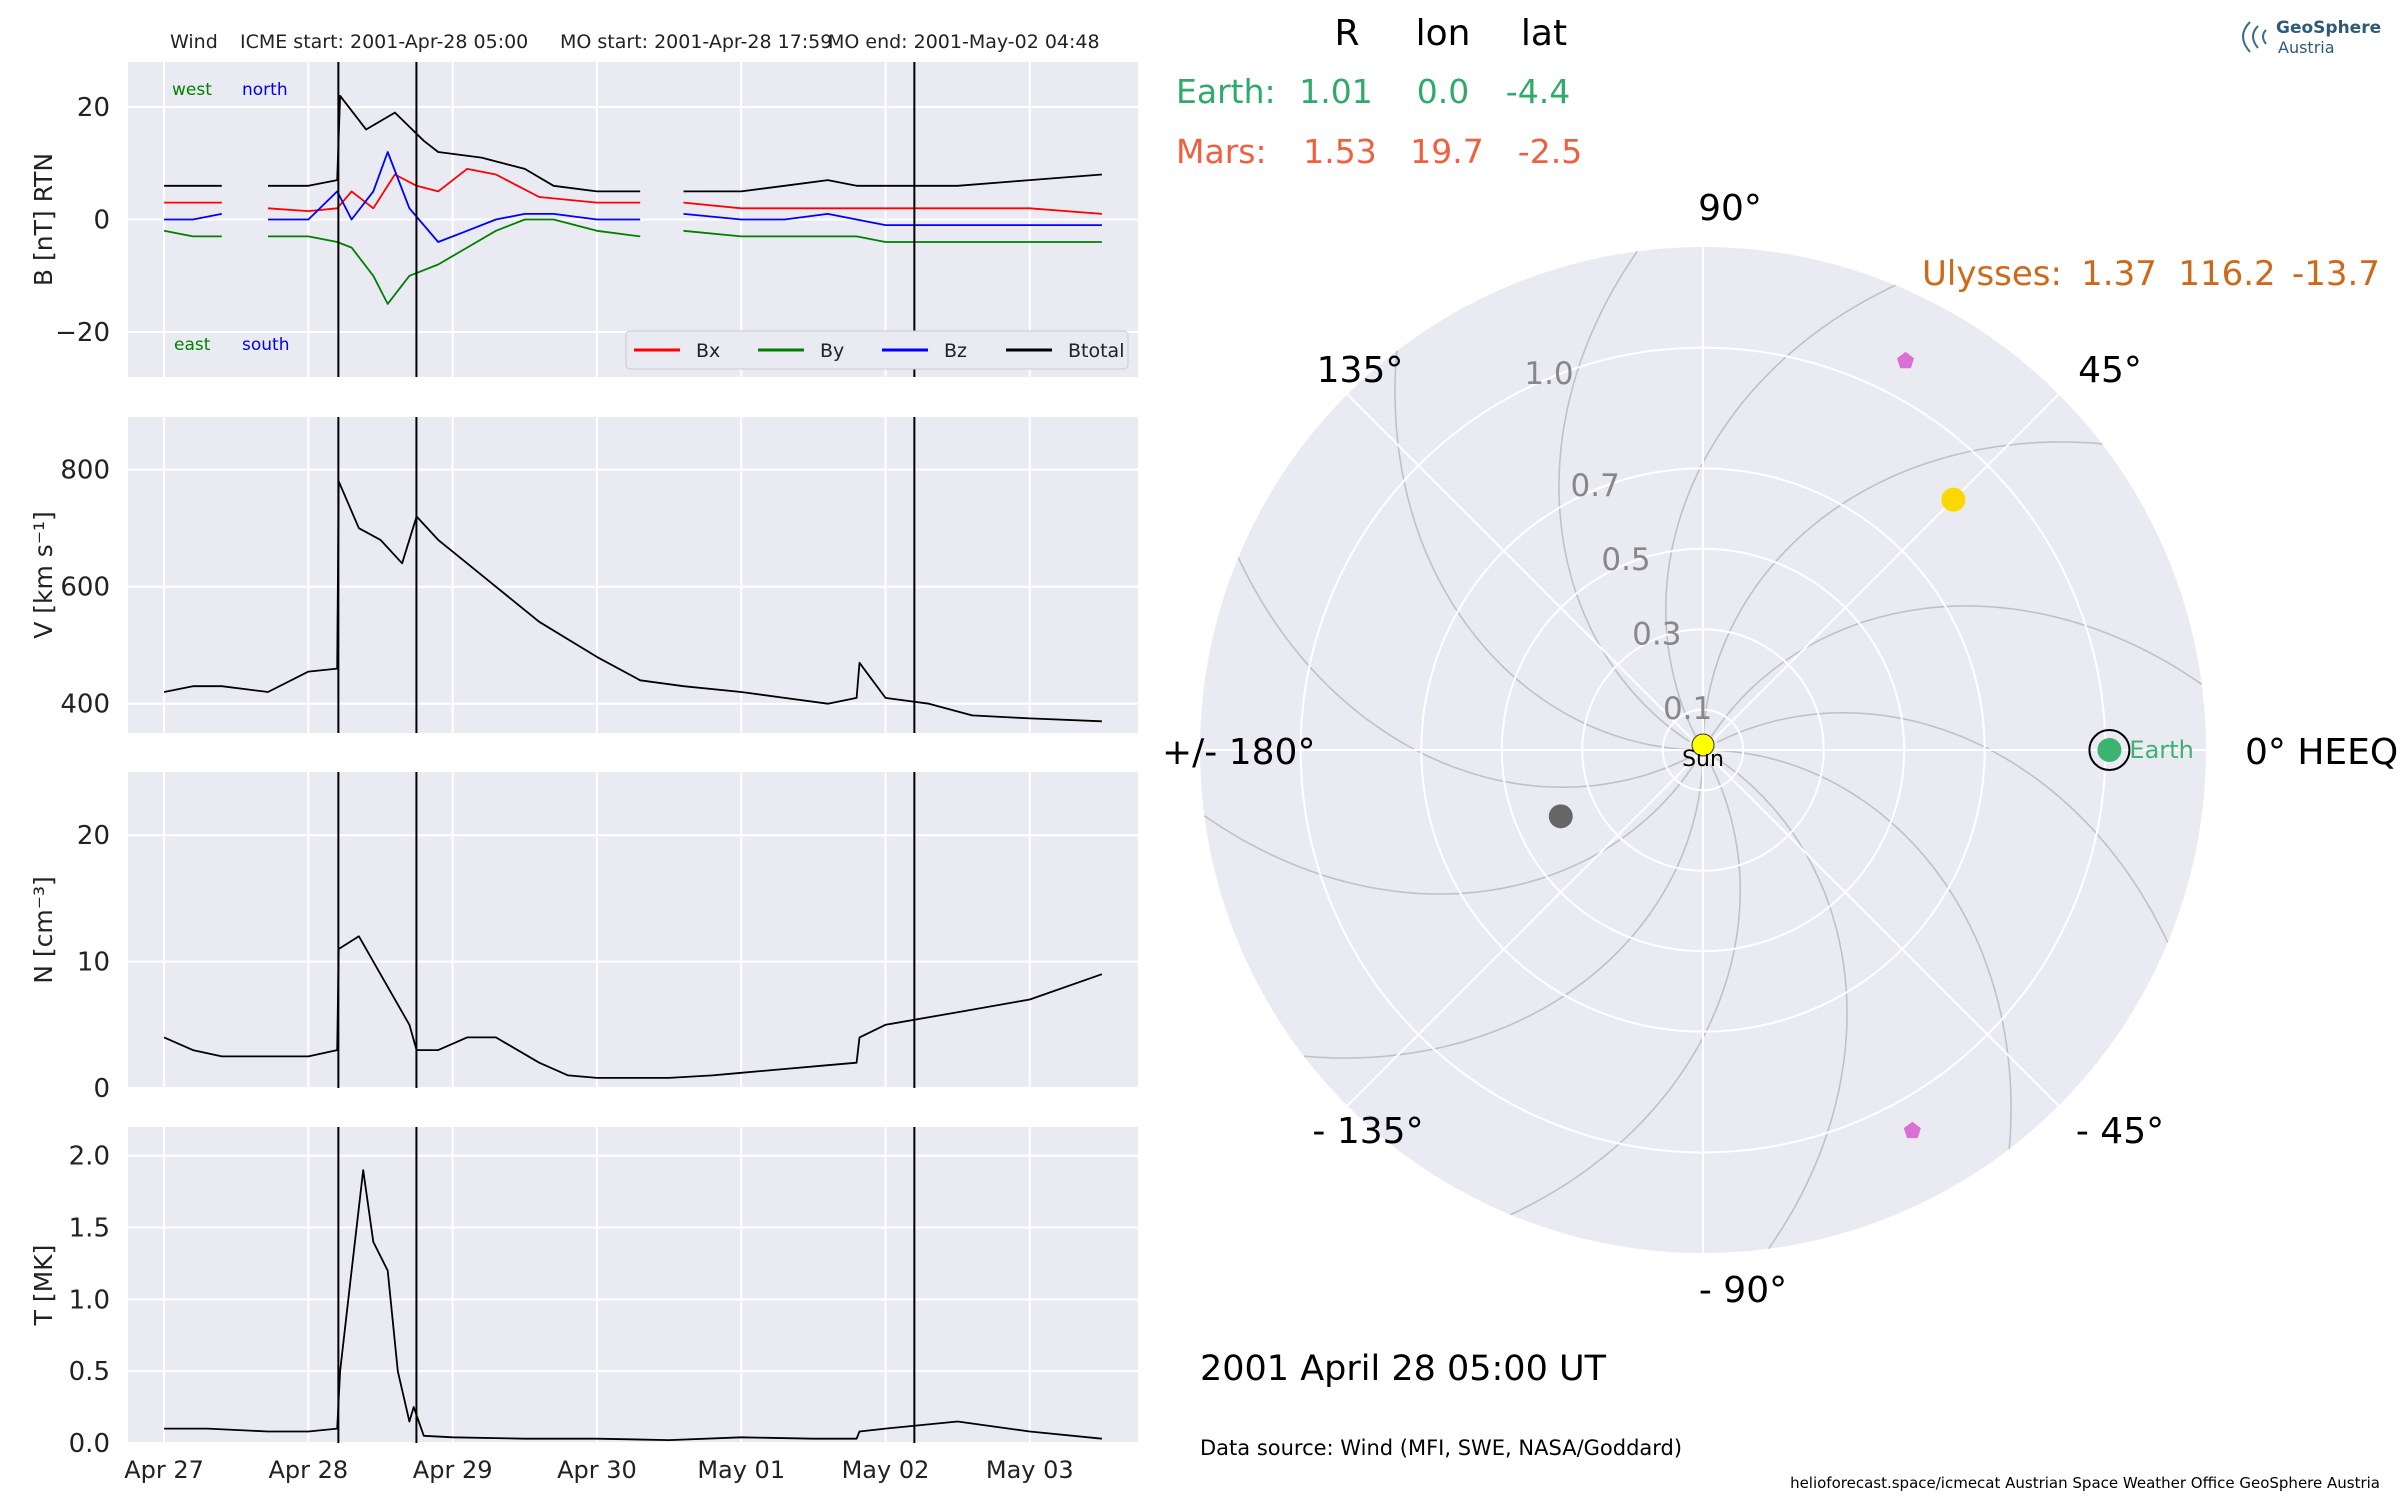 This screenshot has width=2400, height=1500. I want to click on legend-label-bz: Bz, so click(955, 351).